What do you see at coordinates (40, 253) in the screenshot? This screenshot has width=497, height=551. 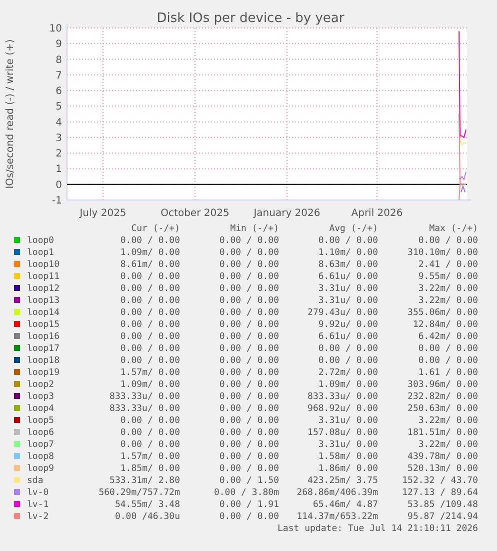 I see `legend-label: loop1` at bounding box center [40, 253].